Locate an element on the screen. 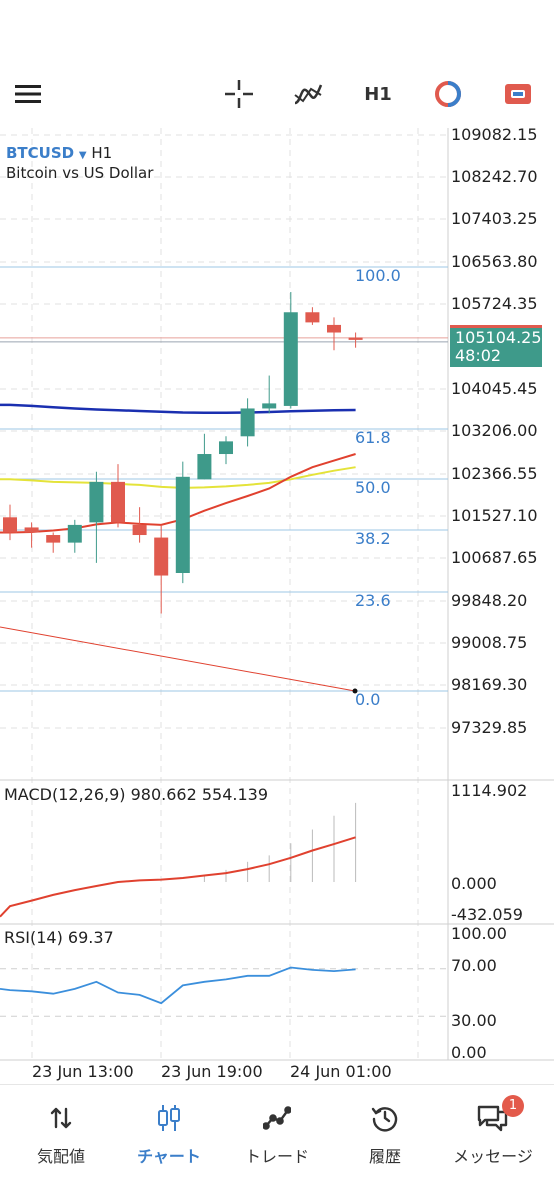 The image size is (554, 1200). notification-badge: 1 is located at coordinates (513, 1106).